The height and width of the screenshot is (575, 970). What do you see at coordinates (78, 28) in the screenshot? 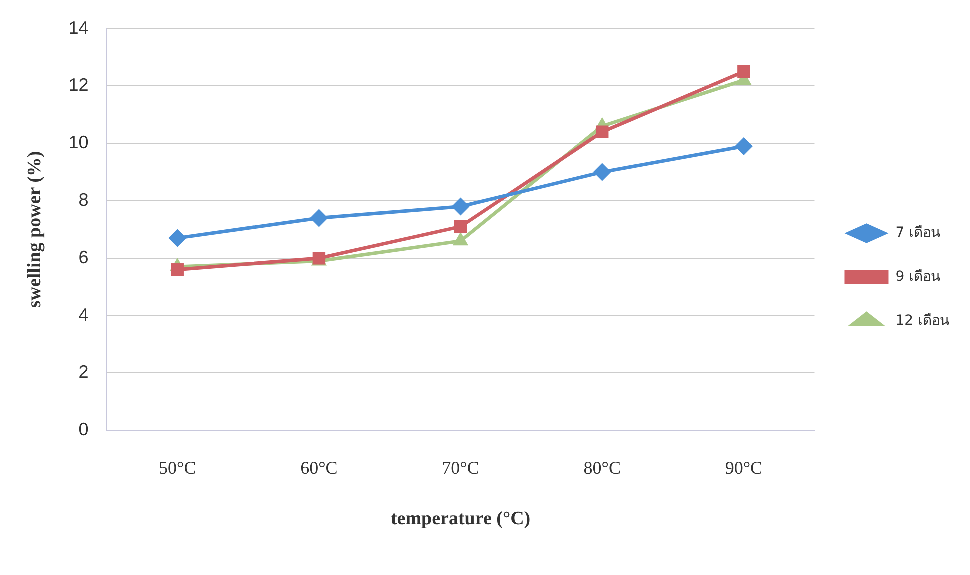
I see `y-tick-label: 14` at bounding box center [78, 28].